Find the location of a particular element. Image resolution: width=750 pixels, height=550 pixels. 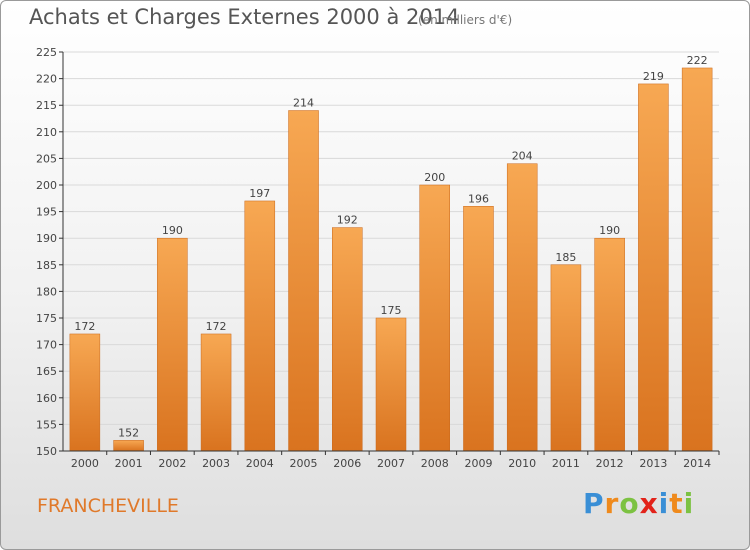

x-tick-label-2002: 2002 is located at coordinates (172, 463).